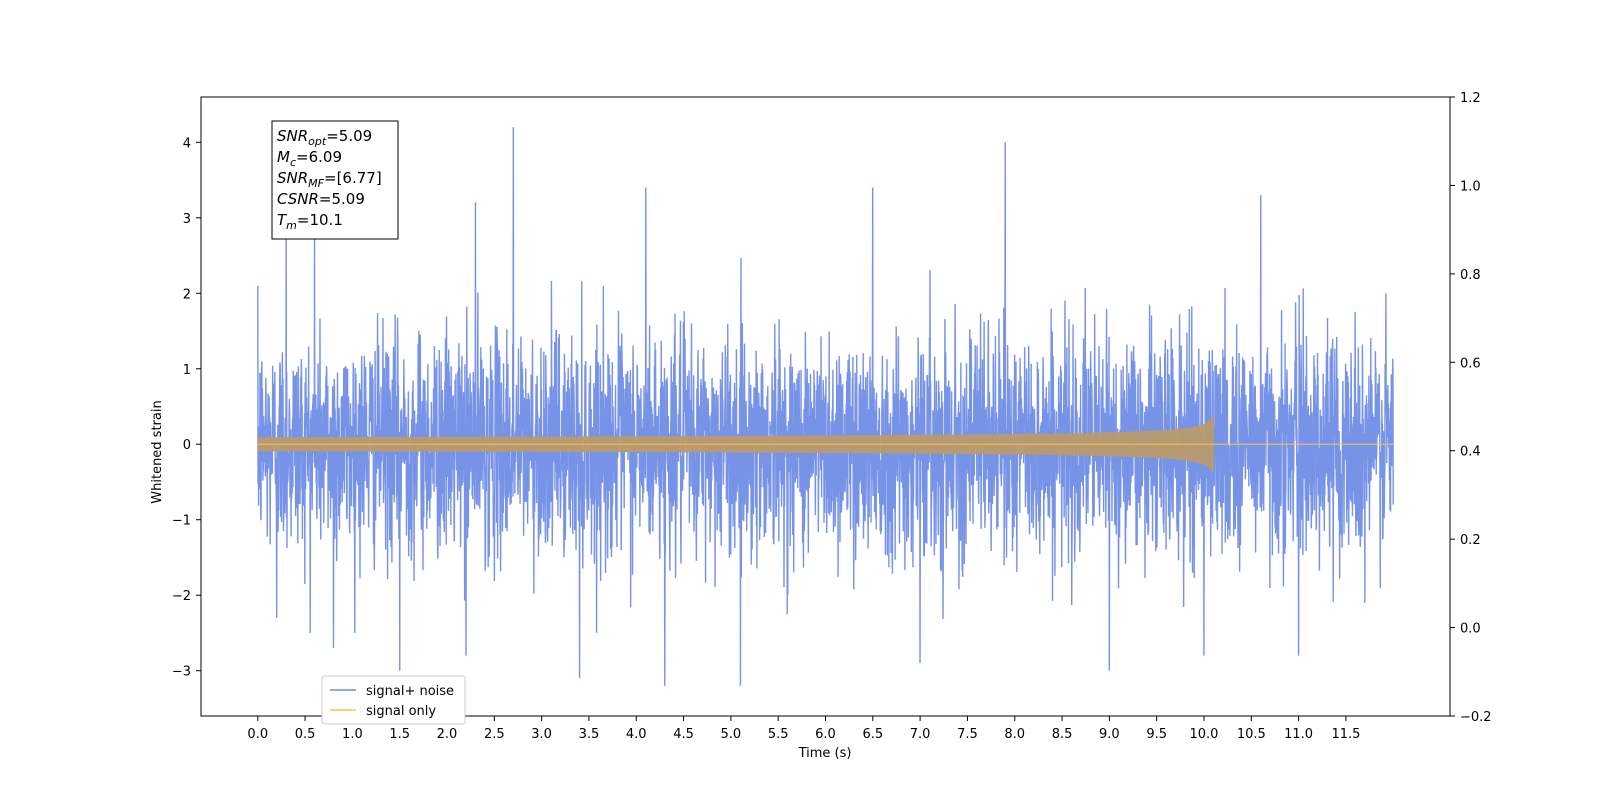 This screenshot has width=1600, height=800. I want to click on x-tick-label: 9.5, so click(1156, 734).